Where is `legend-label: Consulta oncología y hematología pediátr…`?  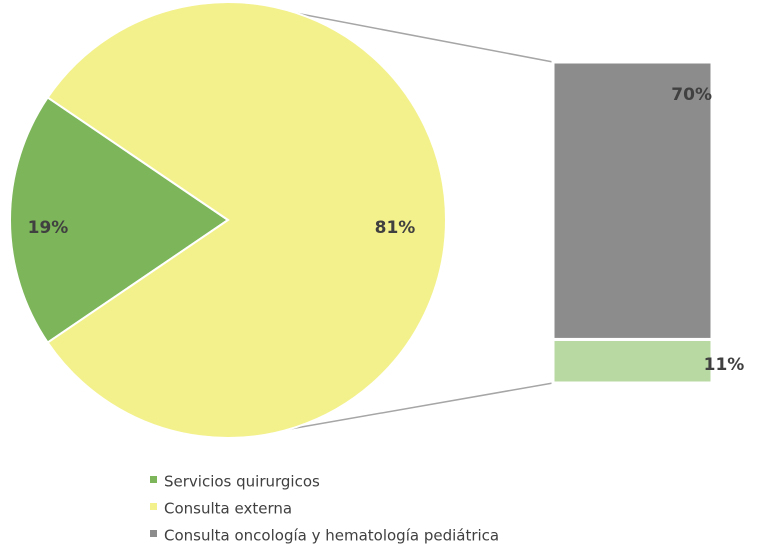 legend-label: Consulta oncología y hematología pediátr… is located at coordinates (331, 536).